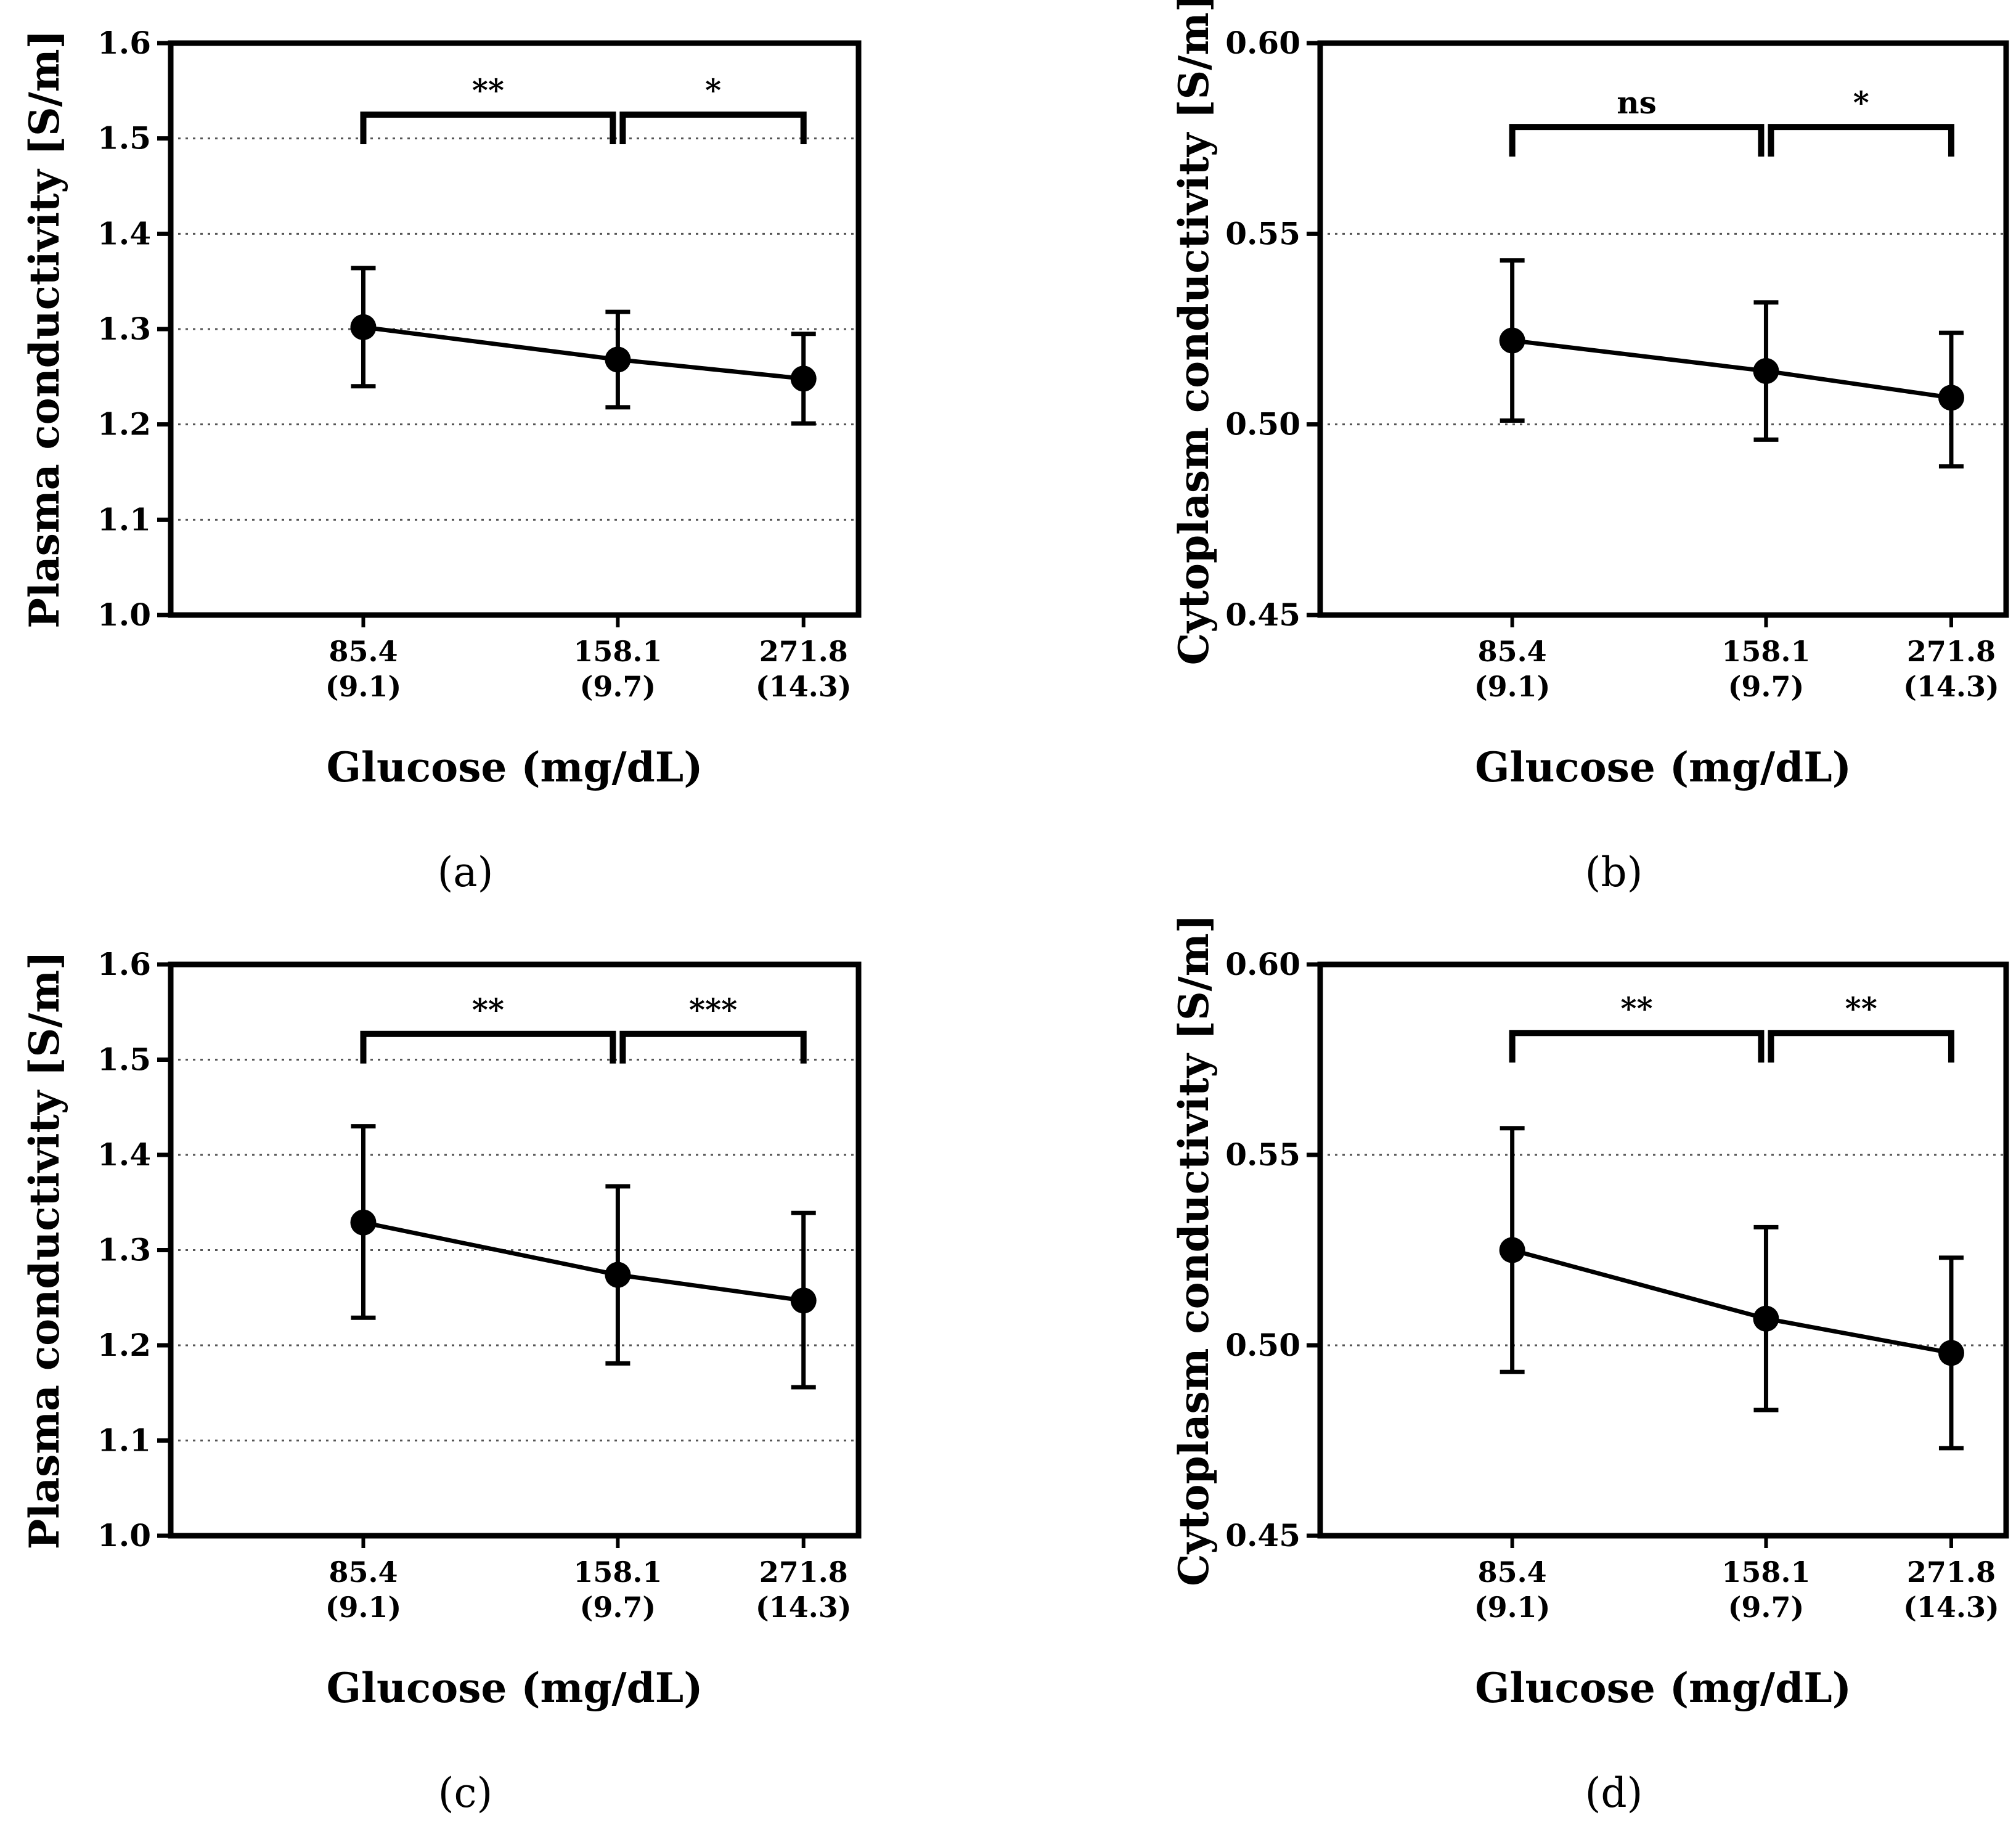 This screenshot has width=2016, height=1834. Describe the element at coordinates (713, 1010) in the screenshot. I see `significance-label: ***` at that location.